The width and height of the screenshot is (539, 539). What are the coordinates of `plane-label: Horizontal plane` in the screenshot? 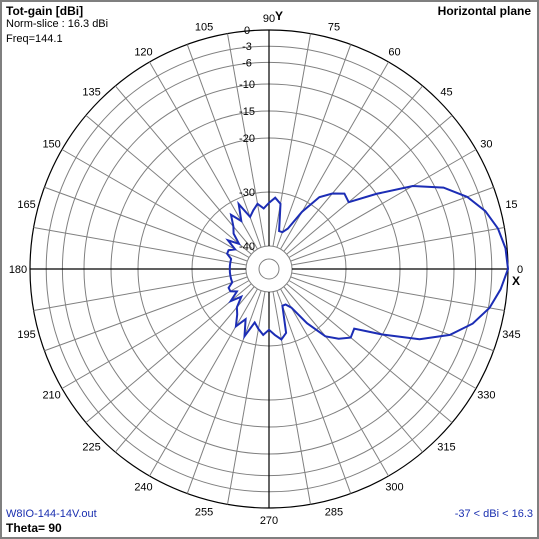 It's located at (484, 11).